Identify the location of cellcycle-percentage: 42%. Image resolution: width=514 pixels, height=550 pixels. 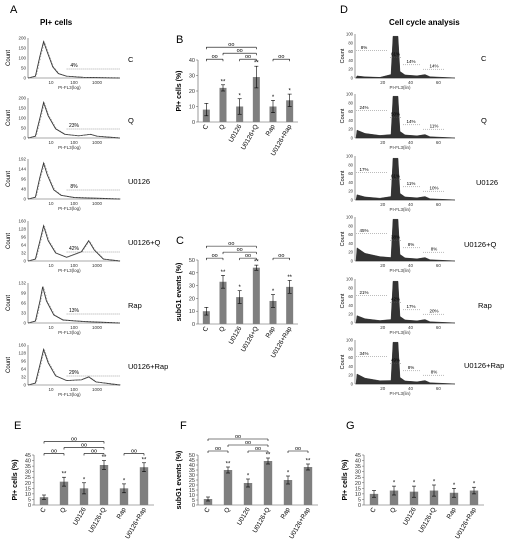
(395, 299).